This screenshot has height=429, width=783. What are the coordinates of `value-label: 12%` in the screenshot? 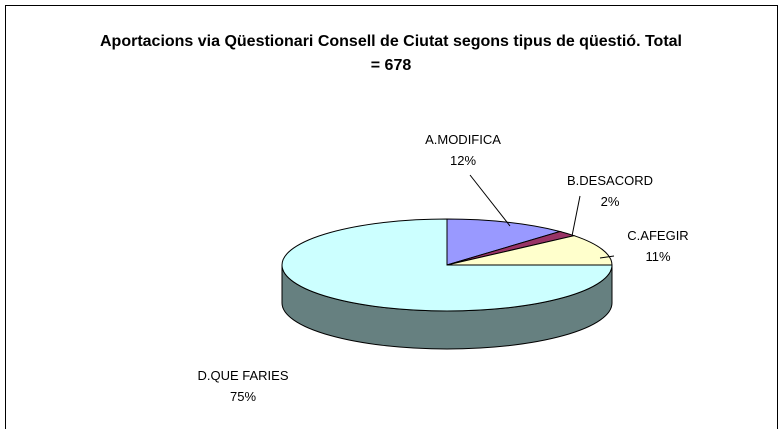 It's located at (463, 160).